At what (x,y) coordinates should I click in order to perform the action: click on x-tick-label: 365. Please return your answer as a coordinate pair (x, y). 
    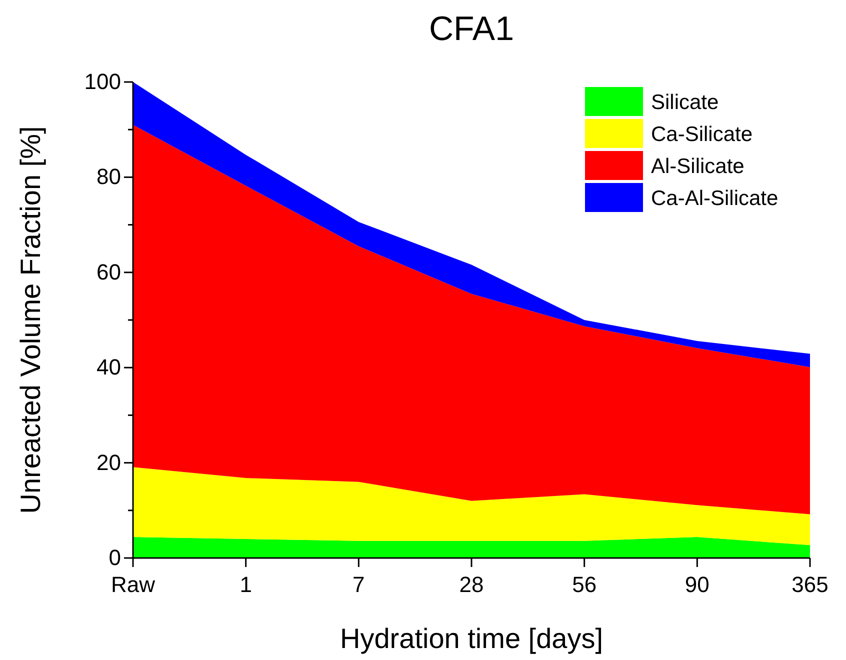
    Looking at the image, I should click on (810, 584).